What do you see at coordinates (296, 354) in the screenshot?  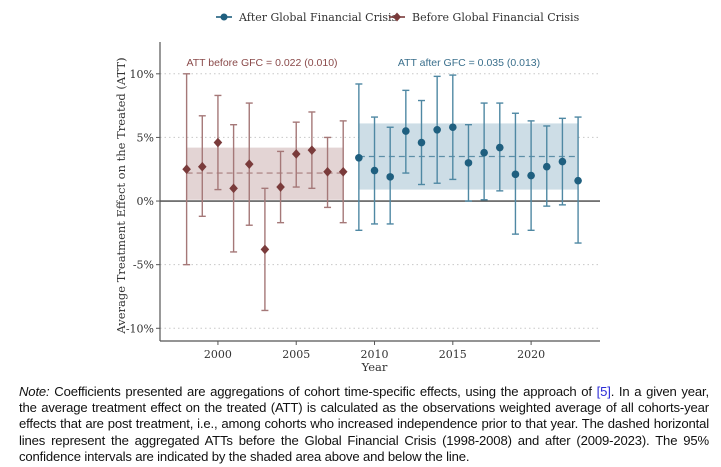 I see `x-tick-label: 2005` at bounding box center [296, 354].